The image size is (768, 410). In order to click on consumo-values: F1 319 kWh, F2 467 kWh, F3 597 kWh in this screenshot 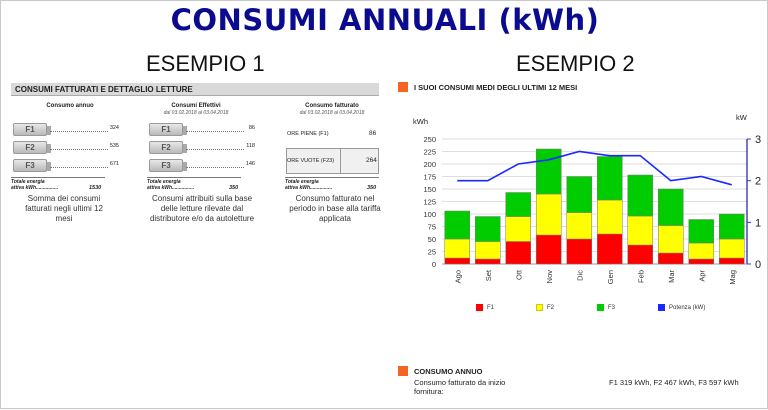, I will do `click(674, 382)`.